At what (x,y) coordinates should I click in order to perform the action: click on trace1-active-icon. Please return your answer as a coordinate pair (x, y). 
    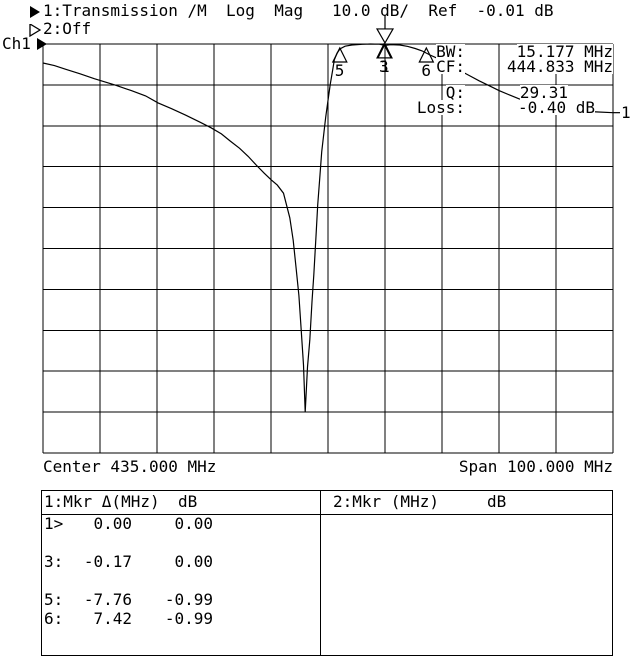
    Looking at the image, I should click on (35, 12).